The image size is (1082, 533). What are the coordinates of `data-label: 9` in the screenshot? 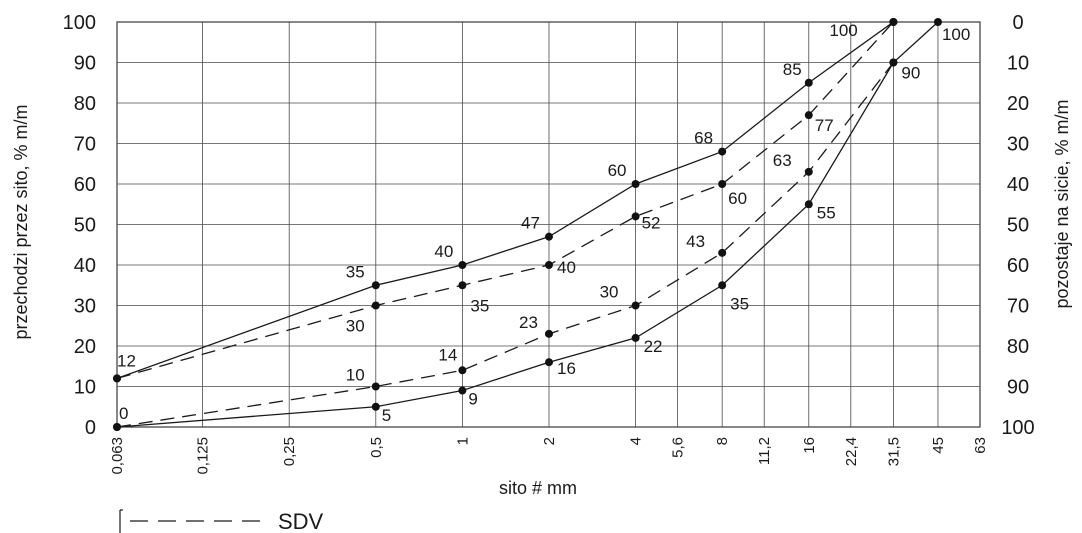 It's located at (472, 399).